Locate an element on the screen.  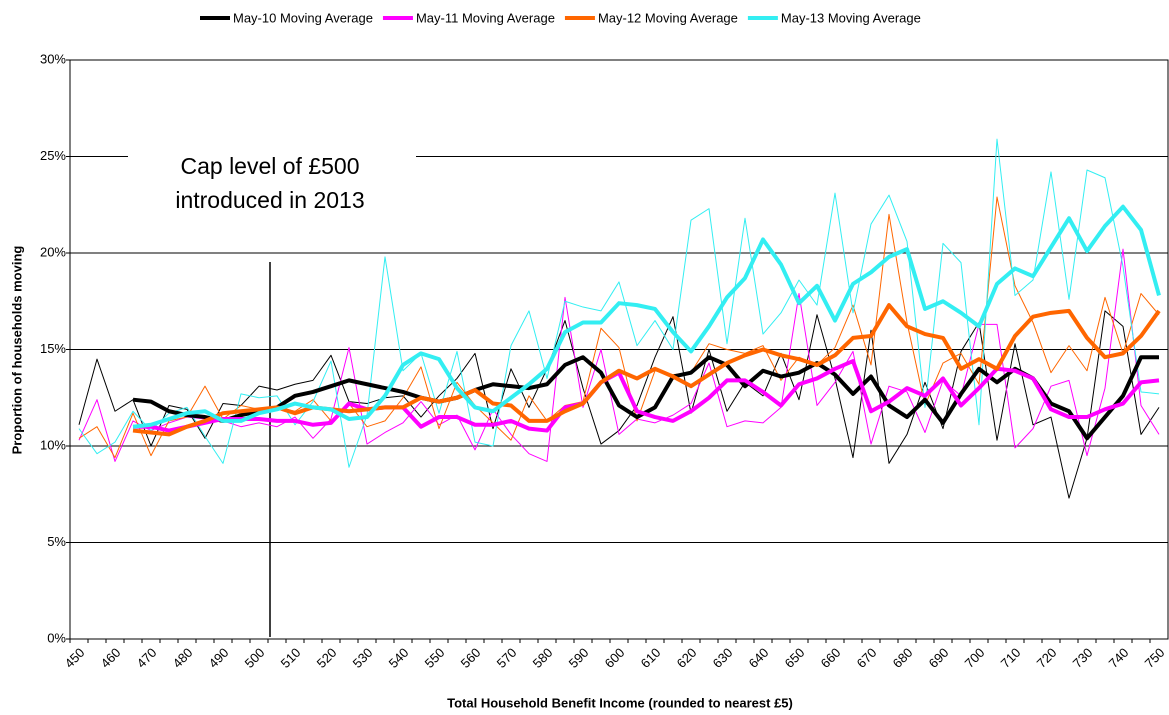
annotation-box is located at coordinates (272, 182).